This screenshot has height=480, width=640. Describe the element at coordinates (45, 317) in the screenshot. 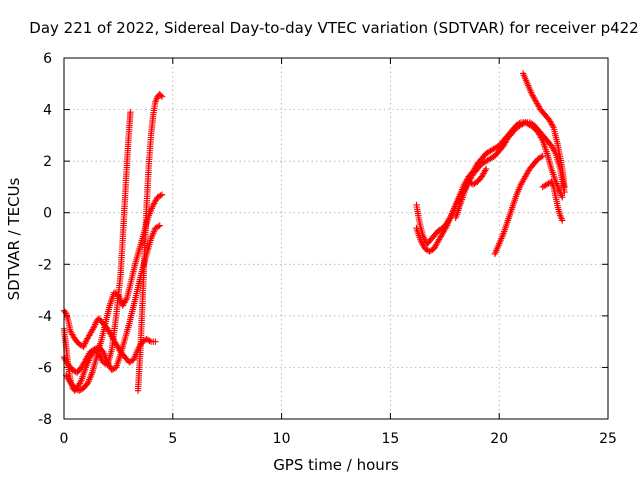

I see `y-tick-label: -4` at that location.